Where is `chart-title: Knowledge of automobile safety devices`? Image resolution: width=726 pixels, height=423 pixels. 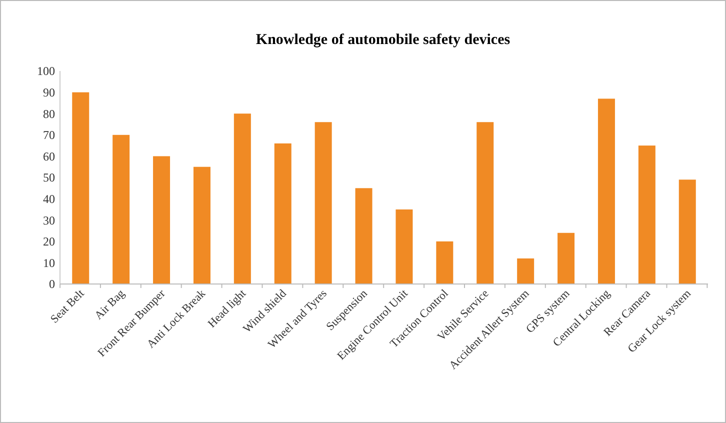 chart-title: Knowledge of automobile safety devices is located at coordinates (383, 40).